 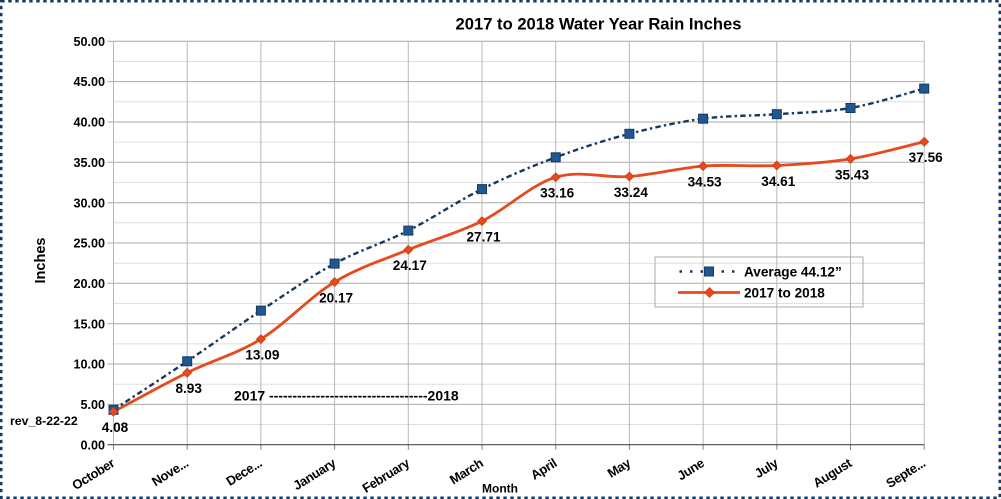 What do you see at coordinates (115, 427) in the screenshot?
I see `svg-text: 4.08` at bounding box center [115, 427].